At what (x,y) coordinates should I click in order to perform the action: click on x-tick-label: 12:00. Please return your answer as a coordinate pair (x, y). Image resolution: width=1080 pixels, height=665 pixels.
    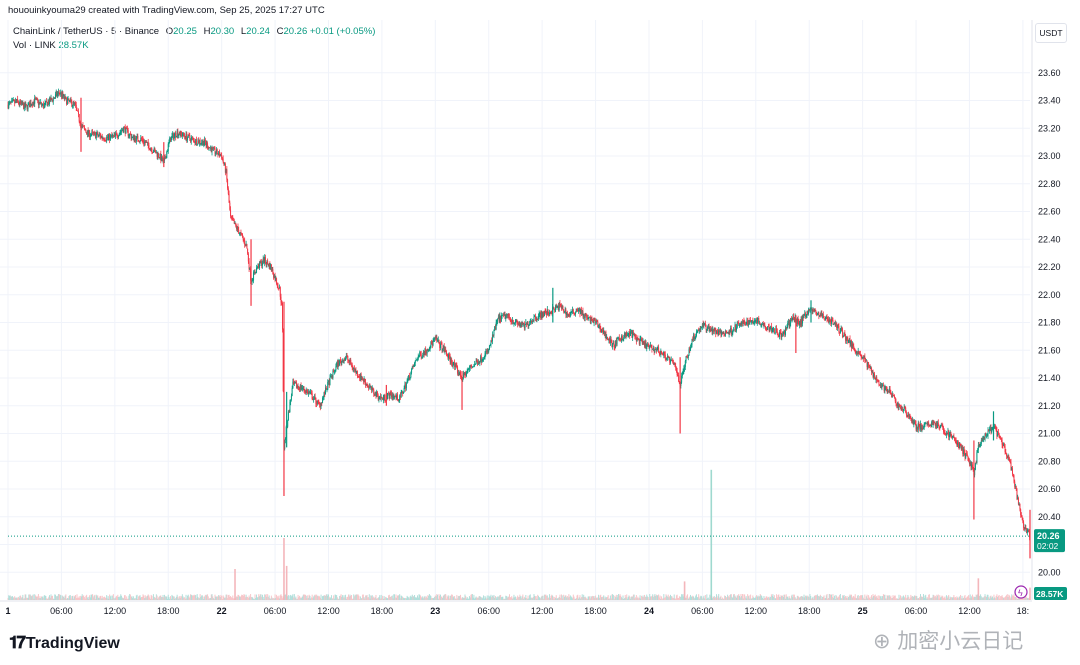
    Looking at the image, I should click on (756, 611).